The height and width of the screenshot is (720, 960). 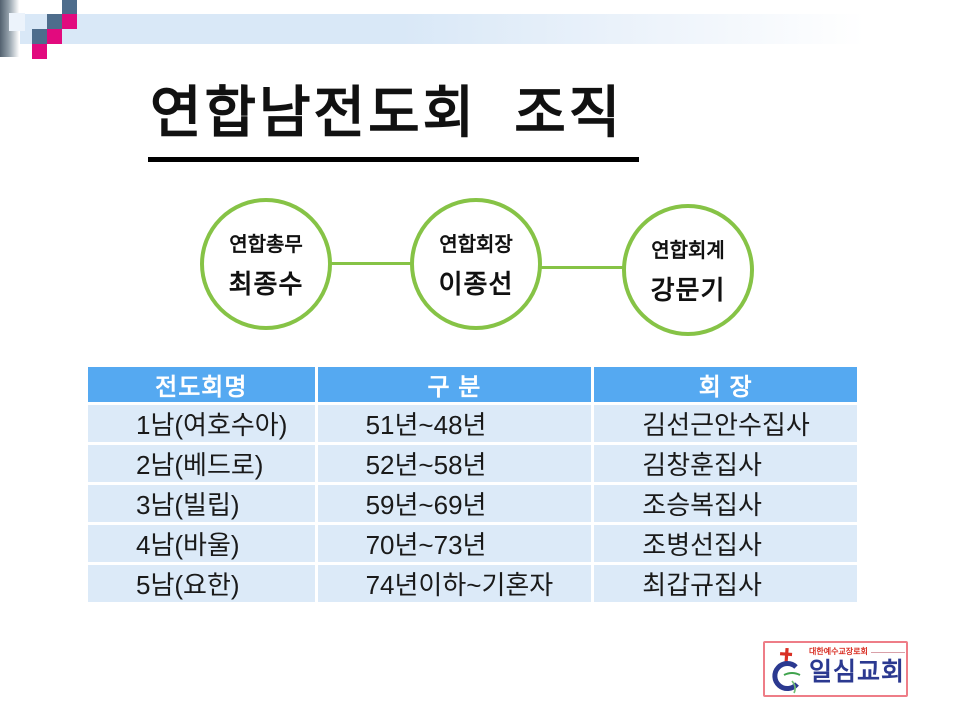 I want to click on top-band-decoration, so click(x=446, y=29).